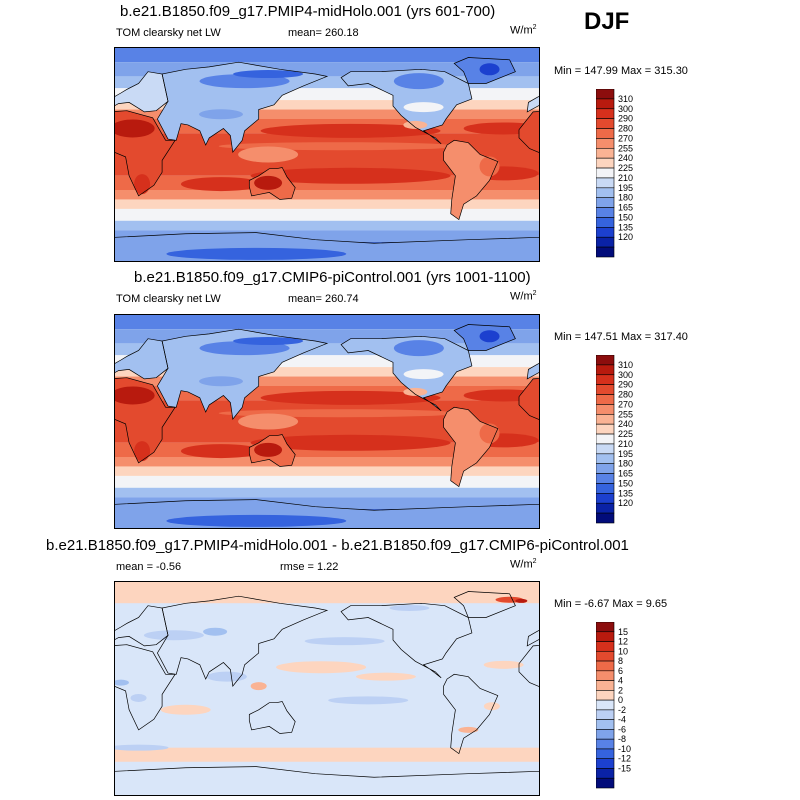  Describe the element at coordinates (625, 138) in the screenshot. I see `colorbar-tick-label: 270` at that location.